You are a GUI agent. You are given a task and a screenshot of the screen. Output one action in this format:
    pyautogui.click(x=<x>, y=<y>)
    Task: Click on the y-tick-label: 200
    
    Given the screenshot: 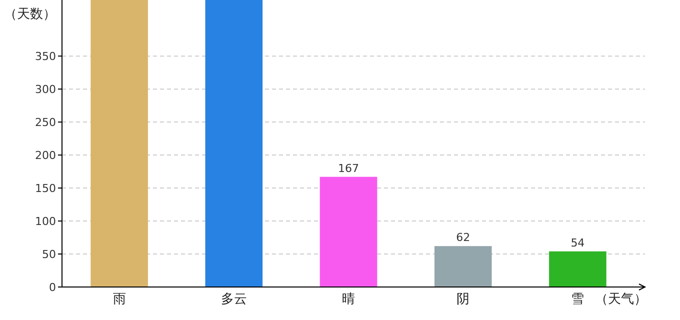 What is the action you would take?
    pyautogui.click(x=45, y=155)
    